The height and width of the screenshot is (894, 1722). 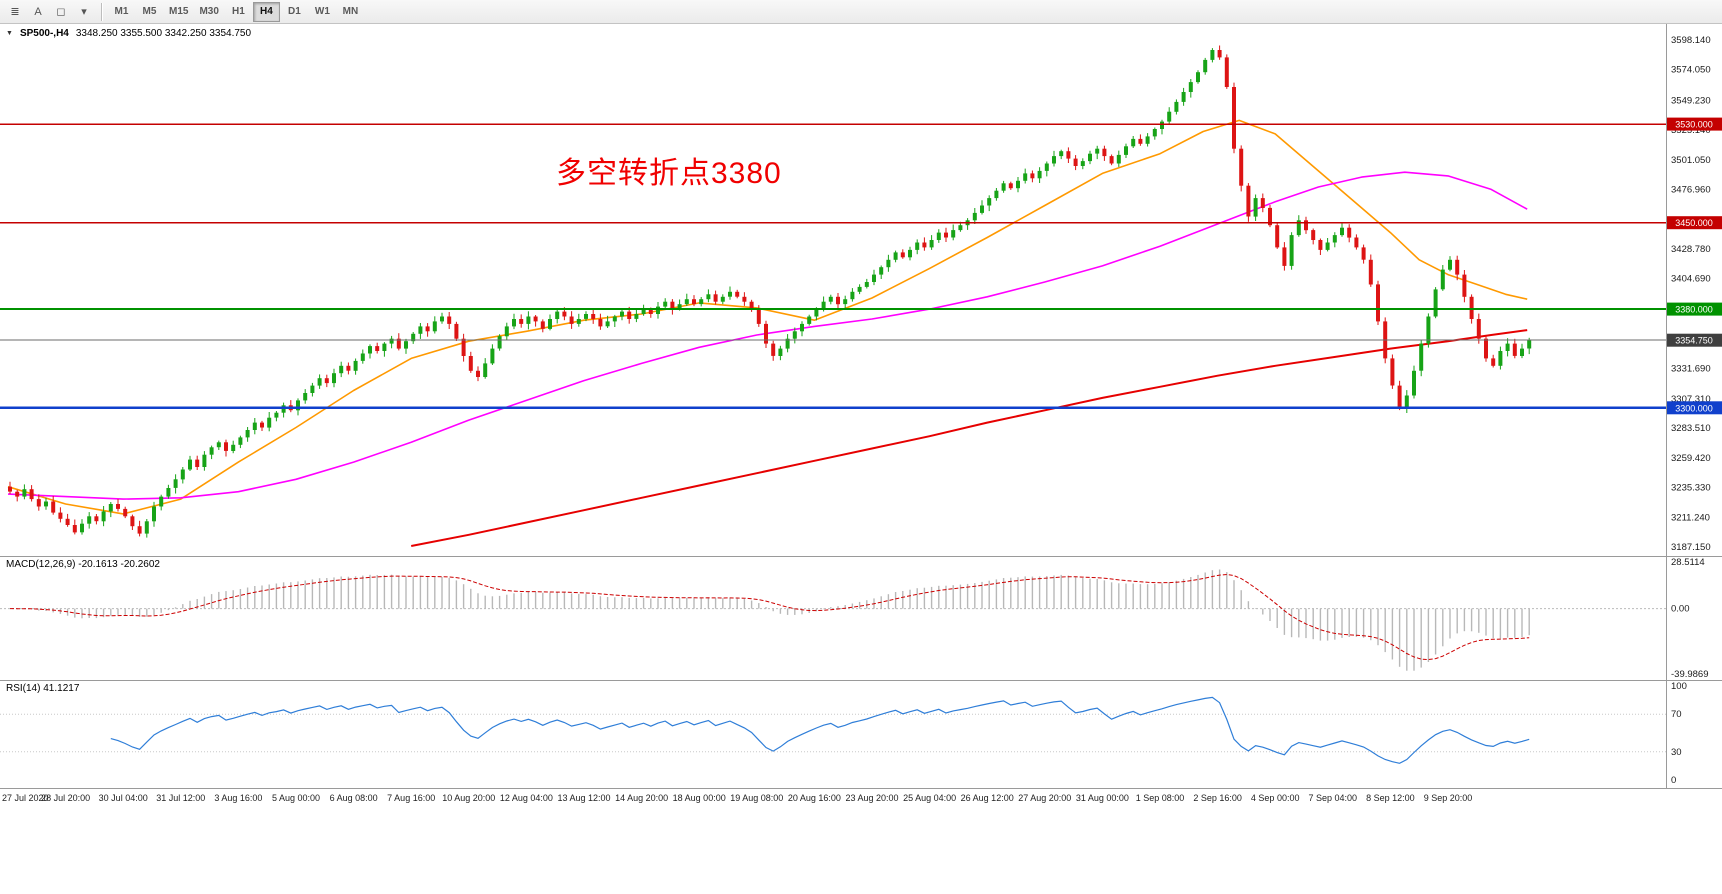 What do you see at coordinates (987, 798) in the screenshot?
I see `svg-text: 26 Aug 12:00` at bounding box center [987, 798].